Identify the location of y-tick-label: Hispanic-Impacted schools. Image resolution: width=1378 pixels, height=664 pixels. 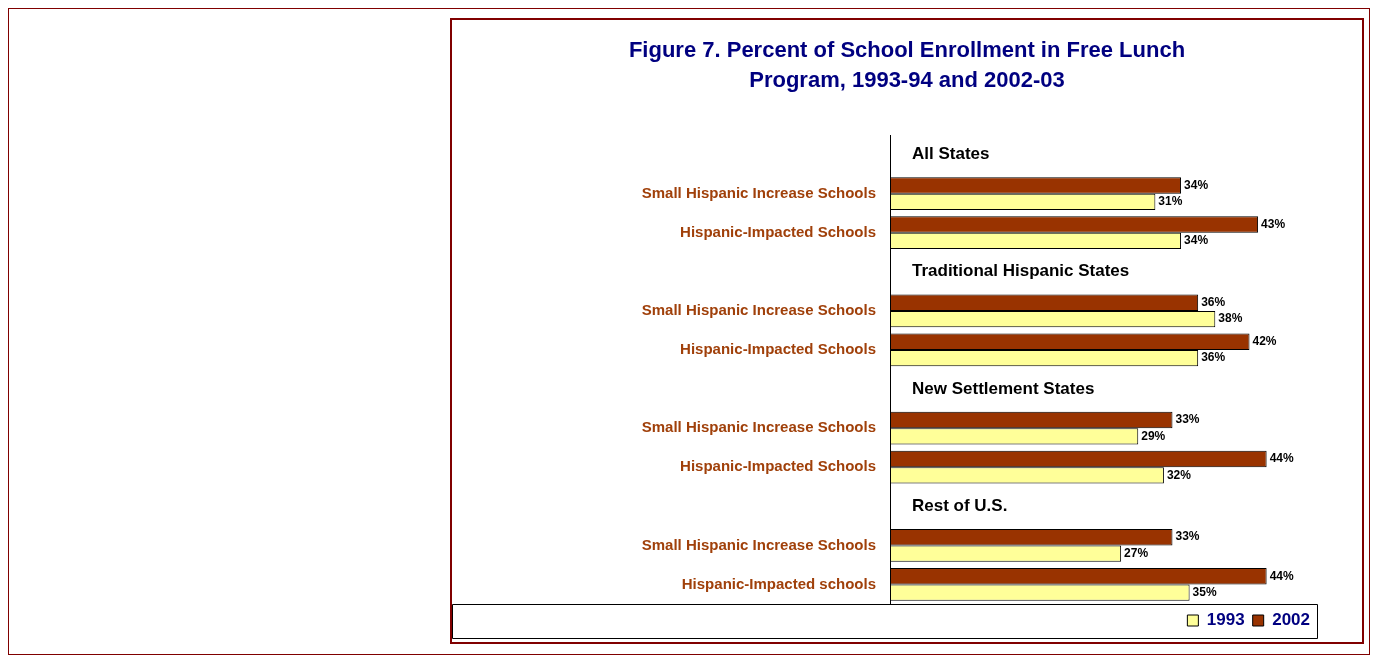
(778, 583).